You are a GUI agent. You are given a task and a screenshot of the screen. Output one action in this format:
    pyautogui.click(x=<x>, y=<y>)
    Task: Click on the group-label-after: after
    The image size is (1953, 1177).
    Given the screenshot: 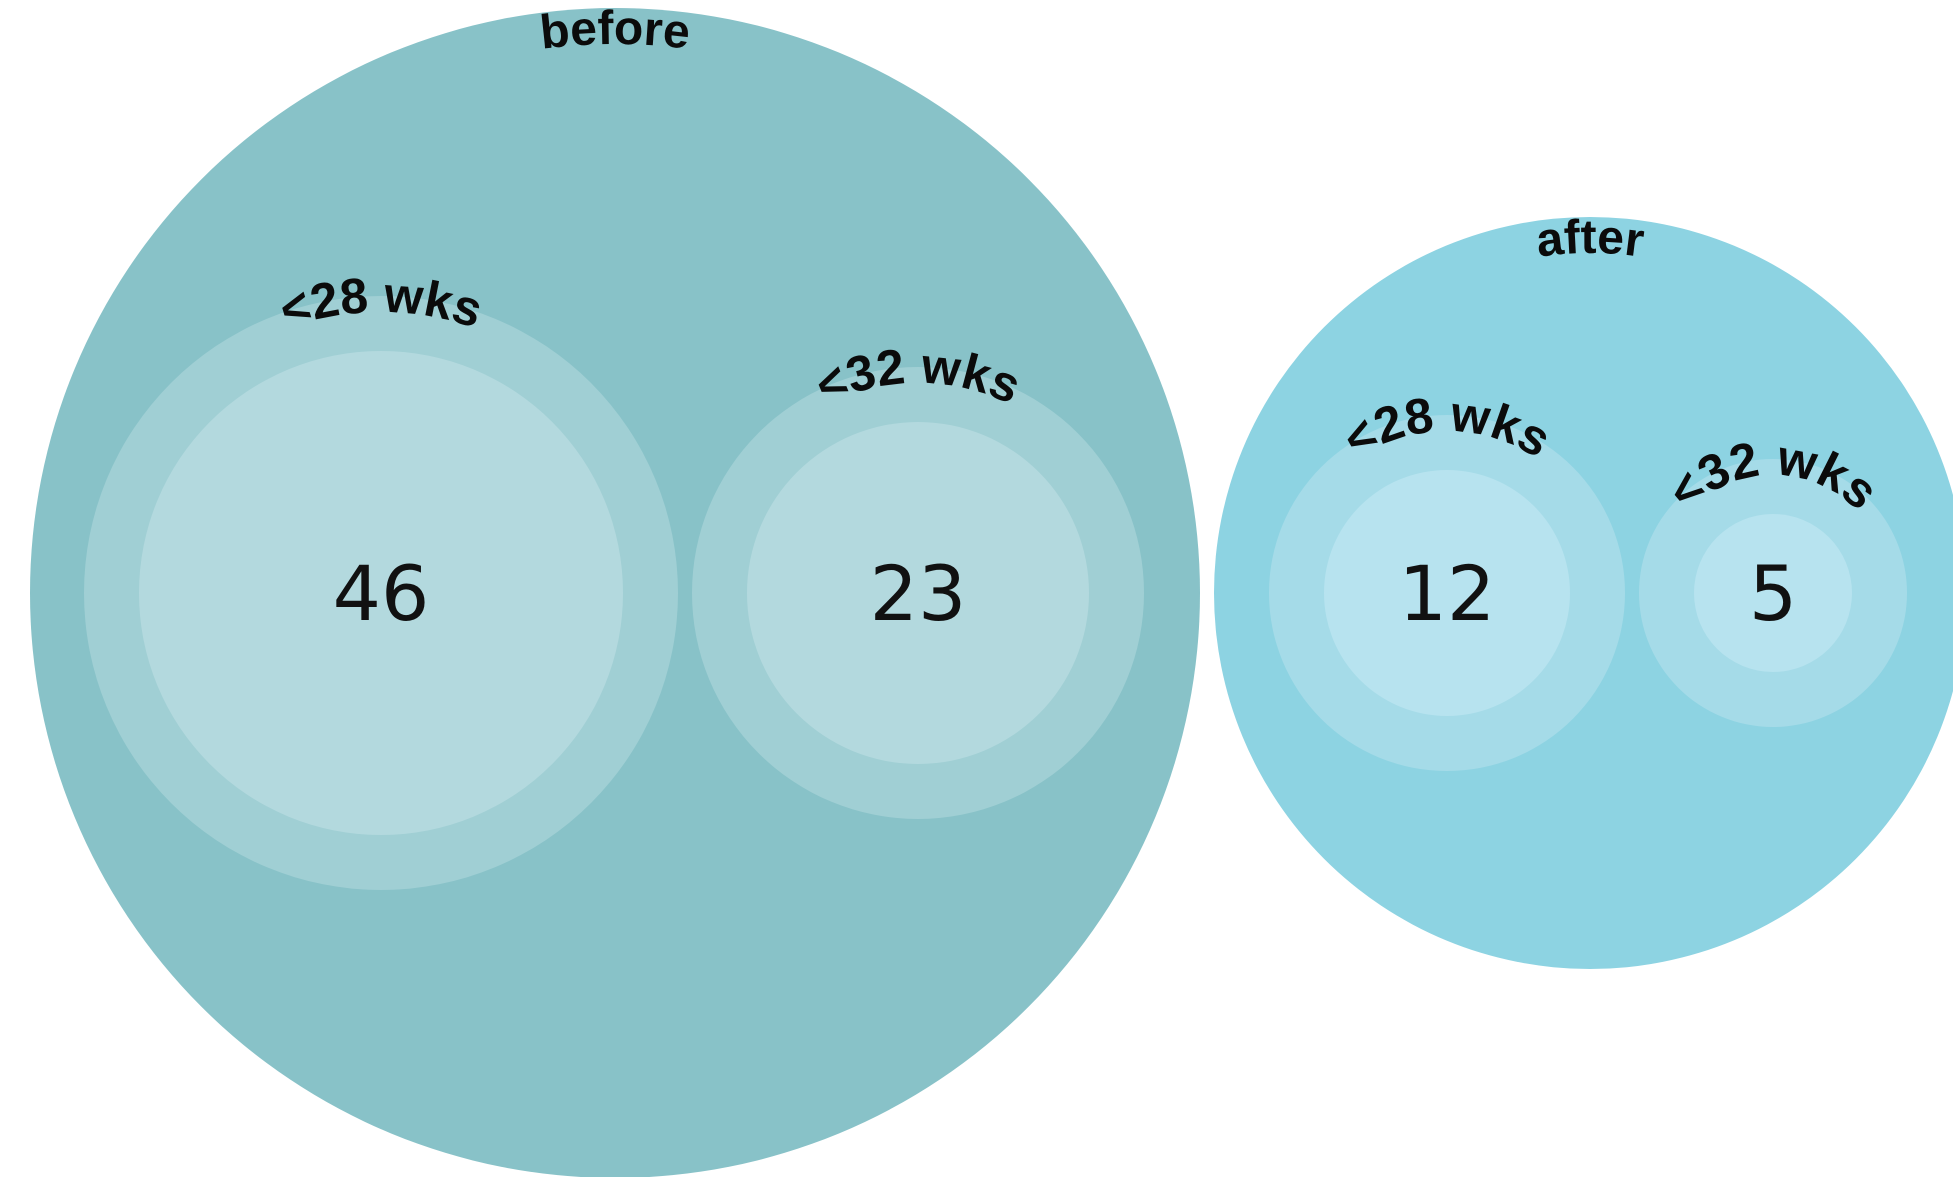 What is the action you would take?
    pyautogui.click(x=1590, y=239)
    